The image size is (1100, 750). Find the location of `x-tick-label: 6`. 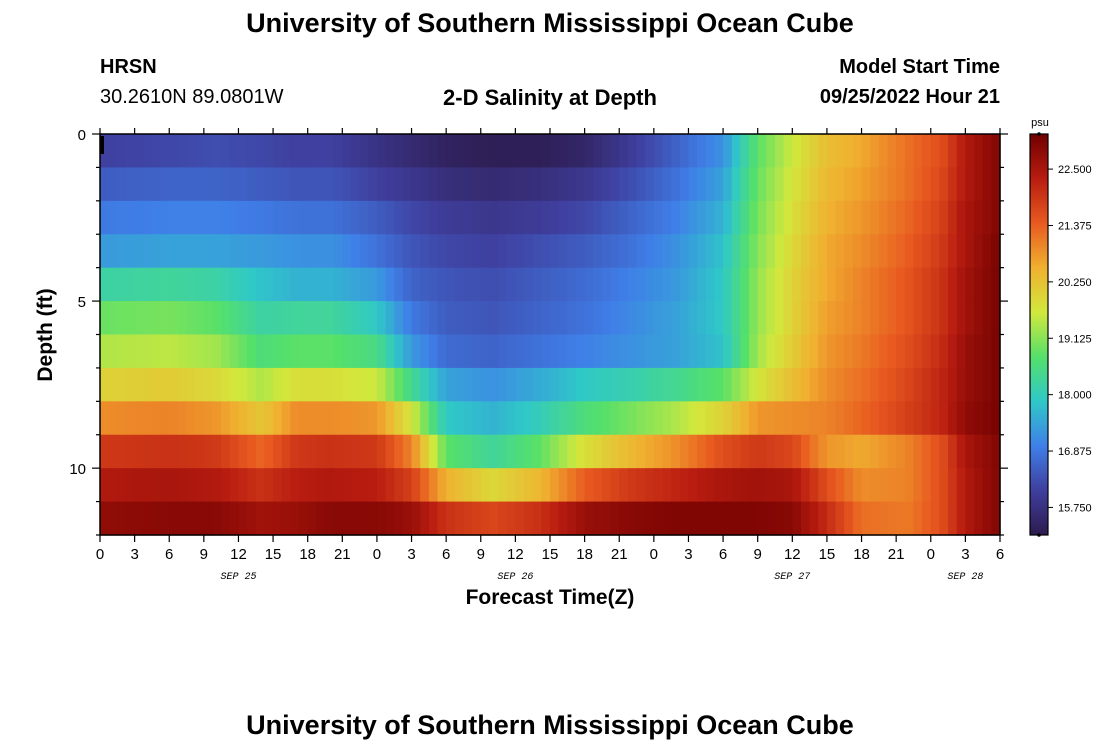

x-tick-label: 6 is located at coordinates (723, 554).